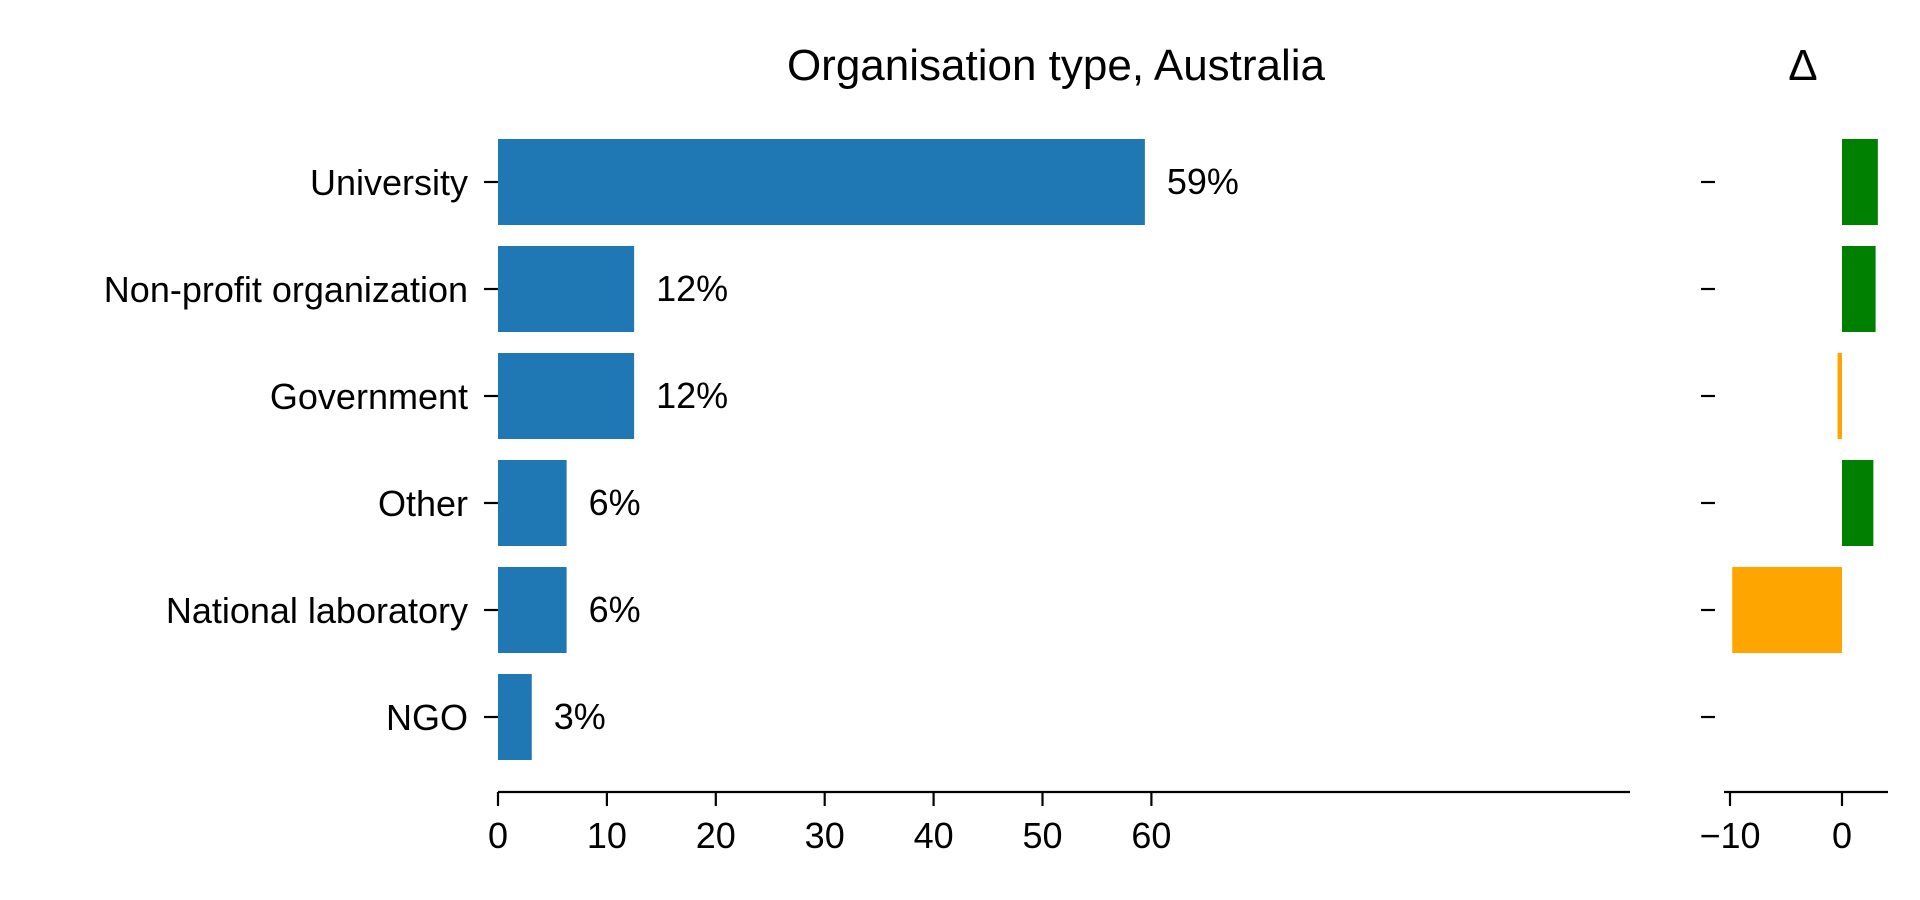 The height and width of the screenshot is (900, 1920). Describe the element at coordinates (1860, 182) in the screenshot. I see `delta-bar-university` at that location.